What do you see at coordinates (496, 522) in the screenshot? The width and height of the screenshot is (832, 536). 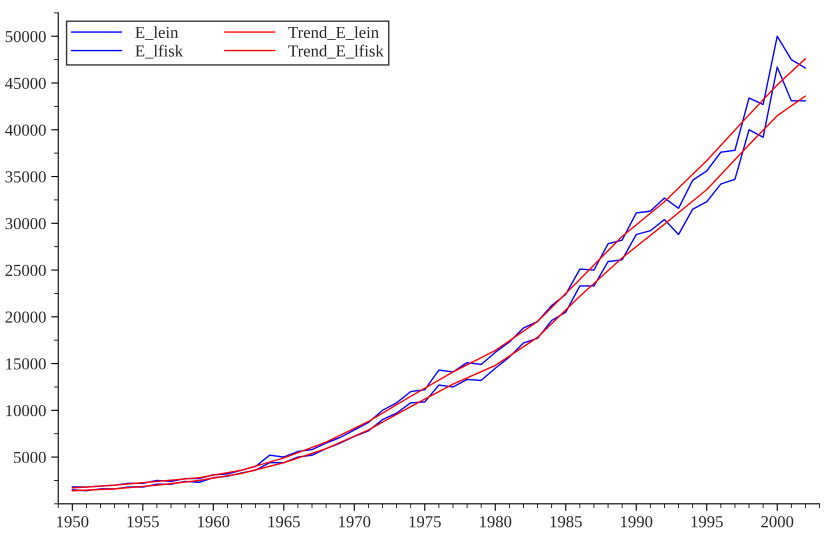 I see `x-tick-label: 1980` at bounding box center [496, 522].